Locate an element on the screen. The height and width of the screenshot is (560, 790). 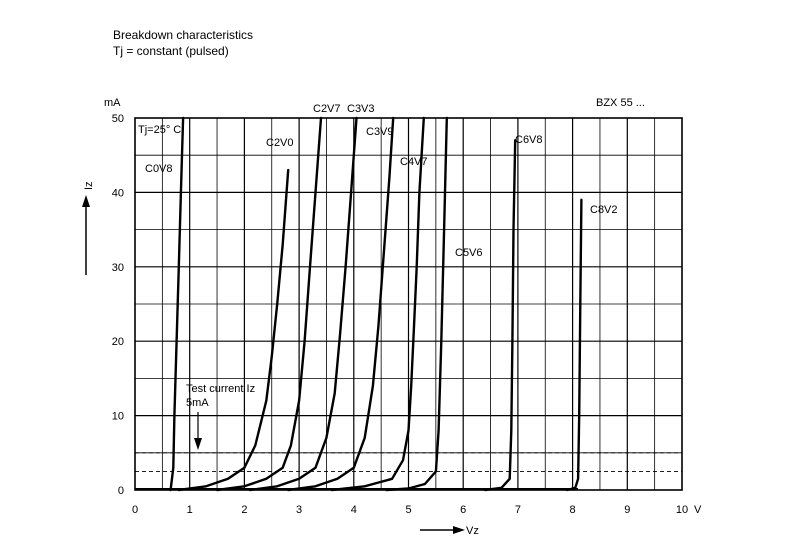
x-tick-label: 7 is located at coordinates (518, 510).